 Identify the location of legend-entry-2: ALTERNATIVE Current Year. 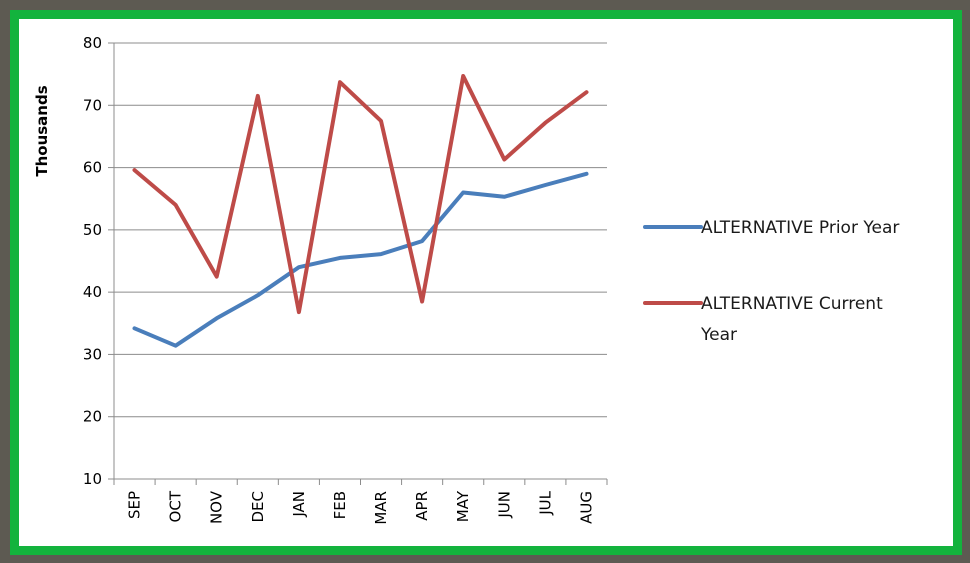
(763, 319).